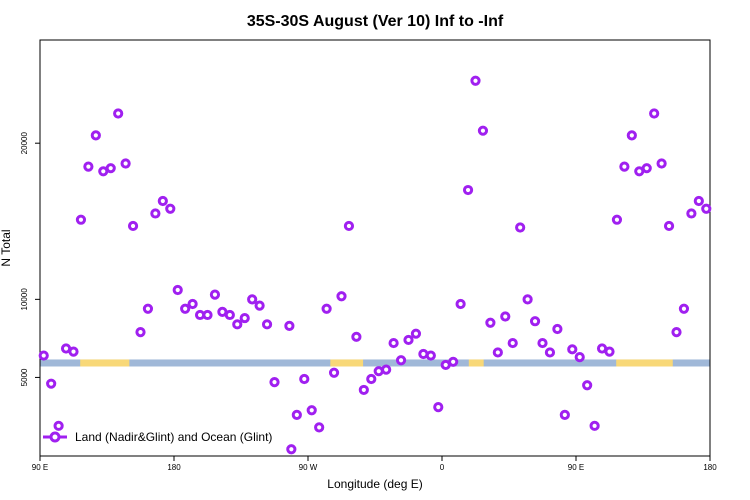 This screenshot has height=500, width=750. What do you see at coordinates (374, 484) in the screenshot?
I see `x-axis-label: Longitude (deg E)` at bounding box center [374, 484].